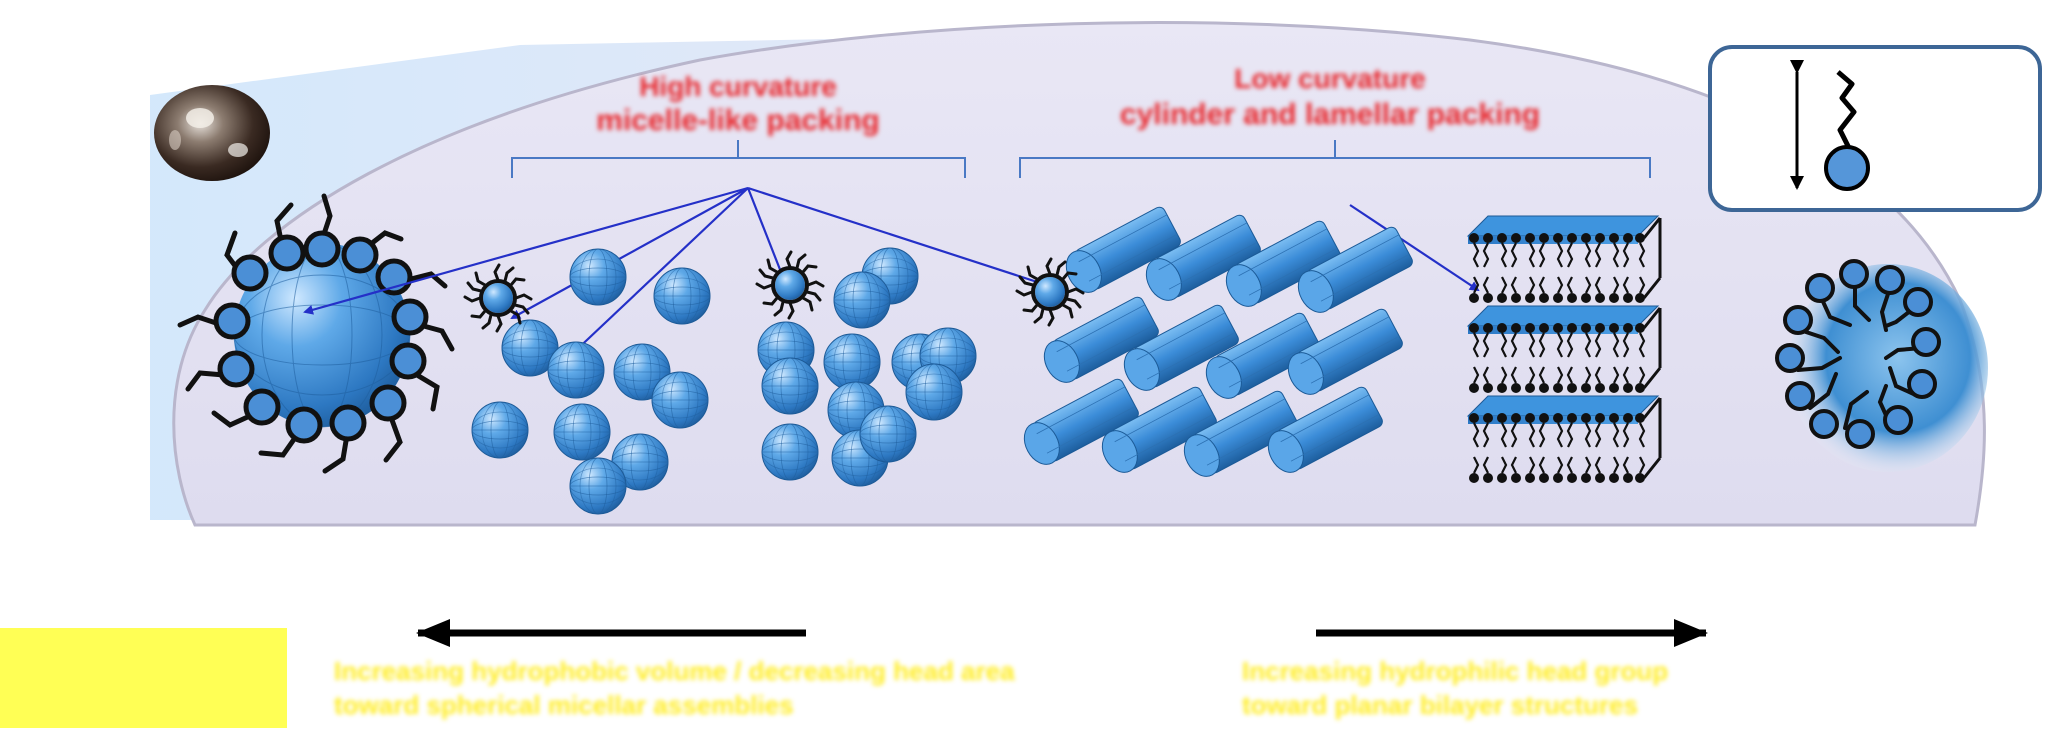  Describe the element at coordinates (1329, 78) in the screenshot. I see `heading-right-line1: Low curvature` at that location.